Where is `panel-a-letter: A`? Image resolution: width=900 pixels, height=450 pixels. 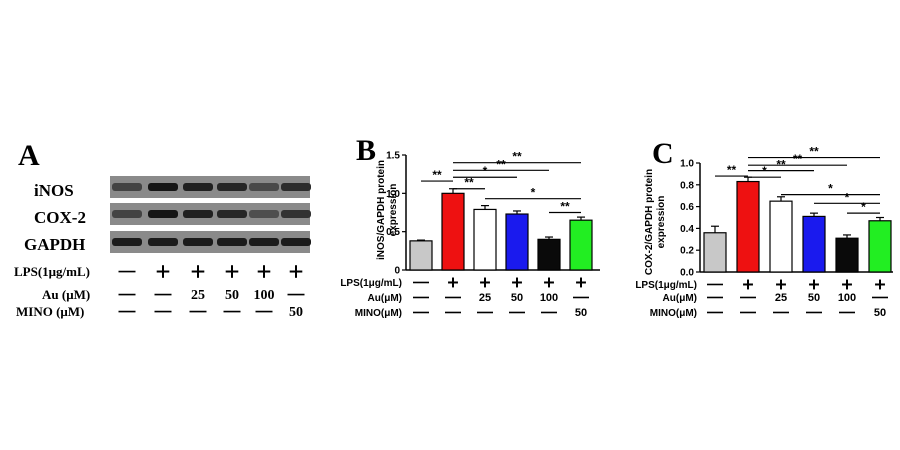 panel-a-letter: A is located at coordinates (29, 155).